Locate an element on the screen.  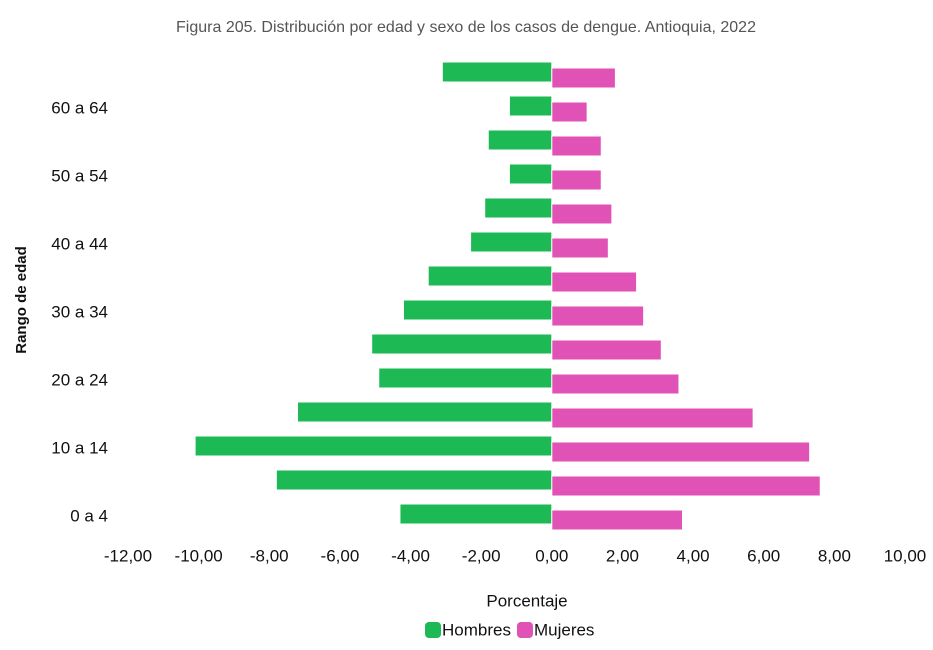
y-tick-label: 0 a 4 is located at coordinates (89, 515).